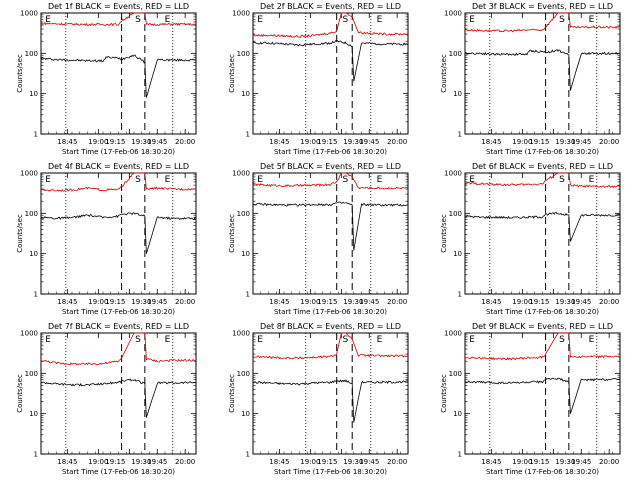 This screenshot has width=640, height=480. Describe the element at coordinates (542, 166) in the screenshot. I see `chart-title: Det 6f BLACK = Events, RED = LLD` at that location.